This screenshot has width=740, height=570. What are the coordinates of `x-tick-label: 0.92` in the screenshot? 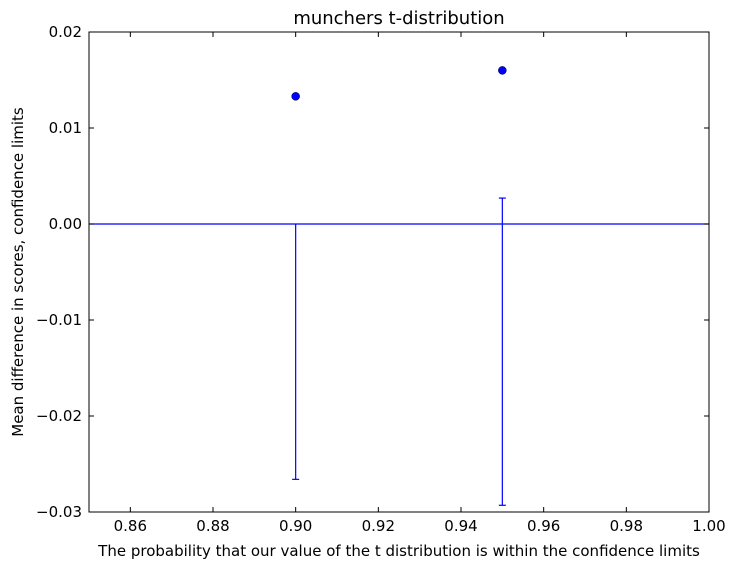 It's located at (378, 526).